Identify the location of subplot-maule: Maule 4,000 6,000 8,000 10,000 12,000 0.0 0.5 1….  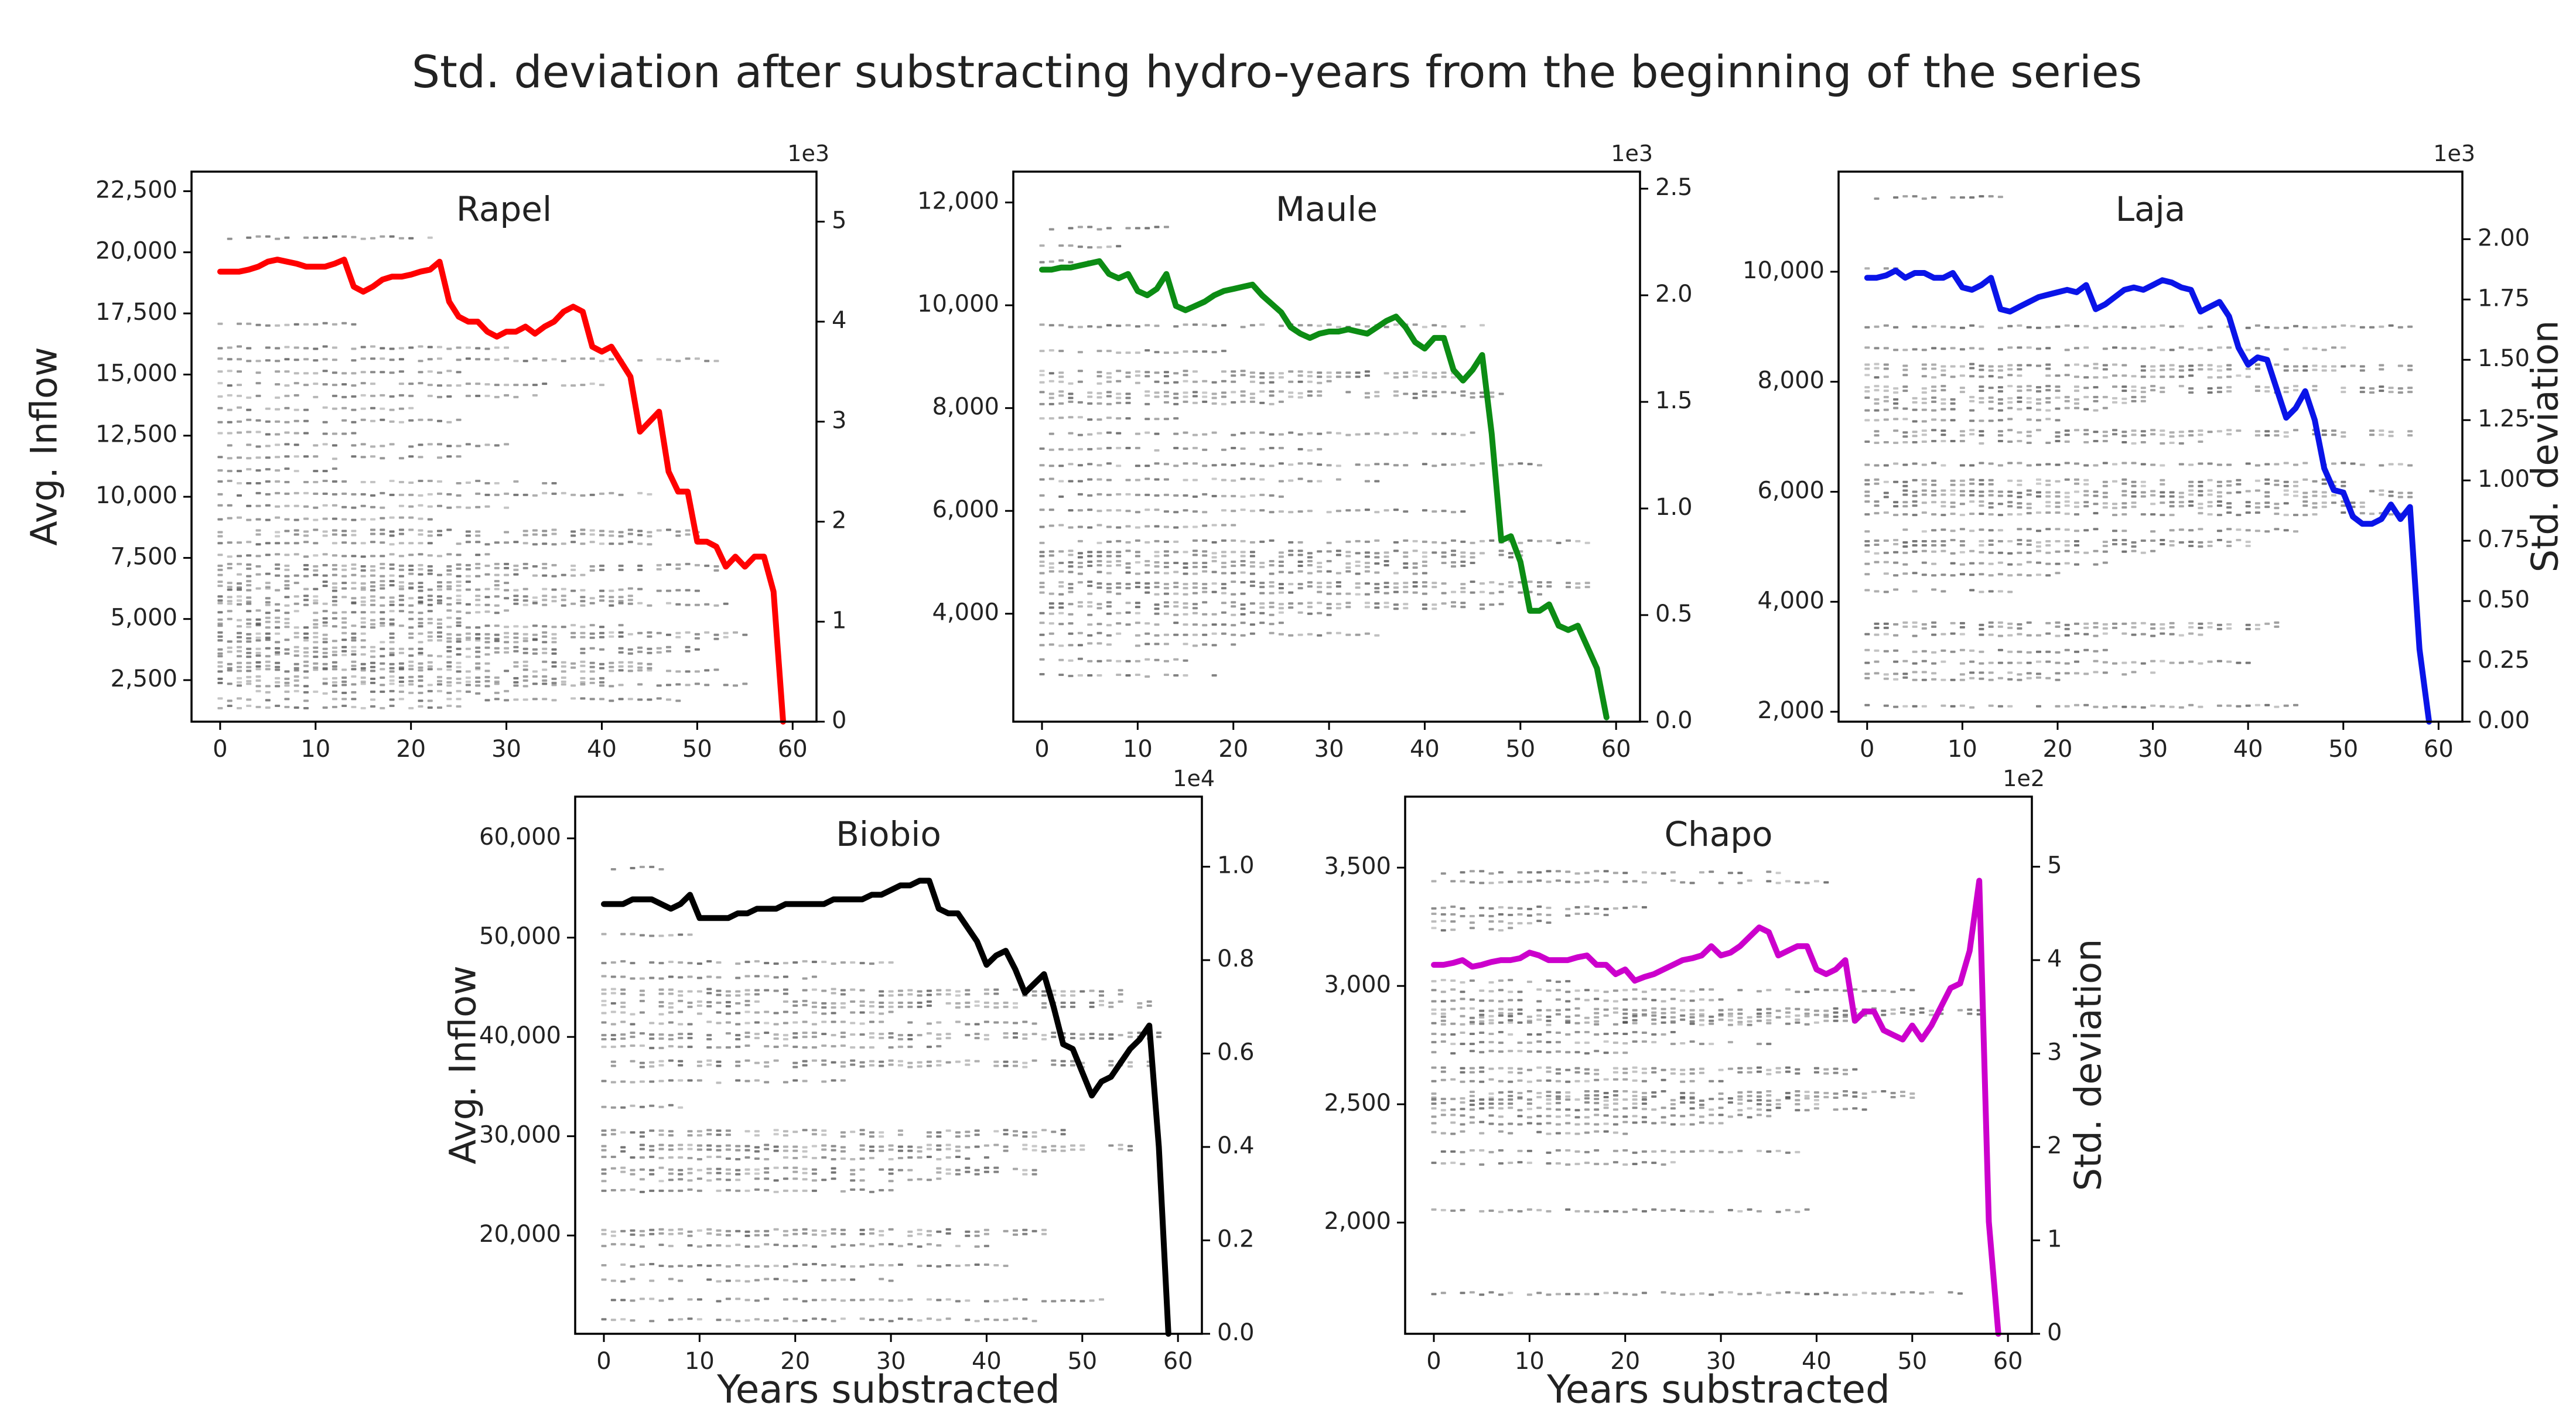
(1305, 452).